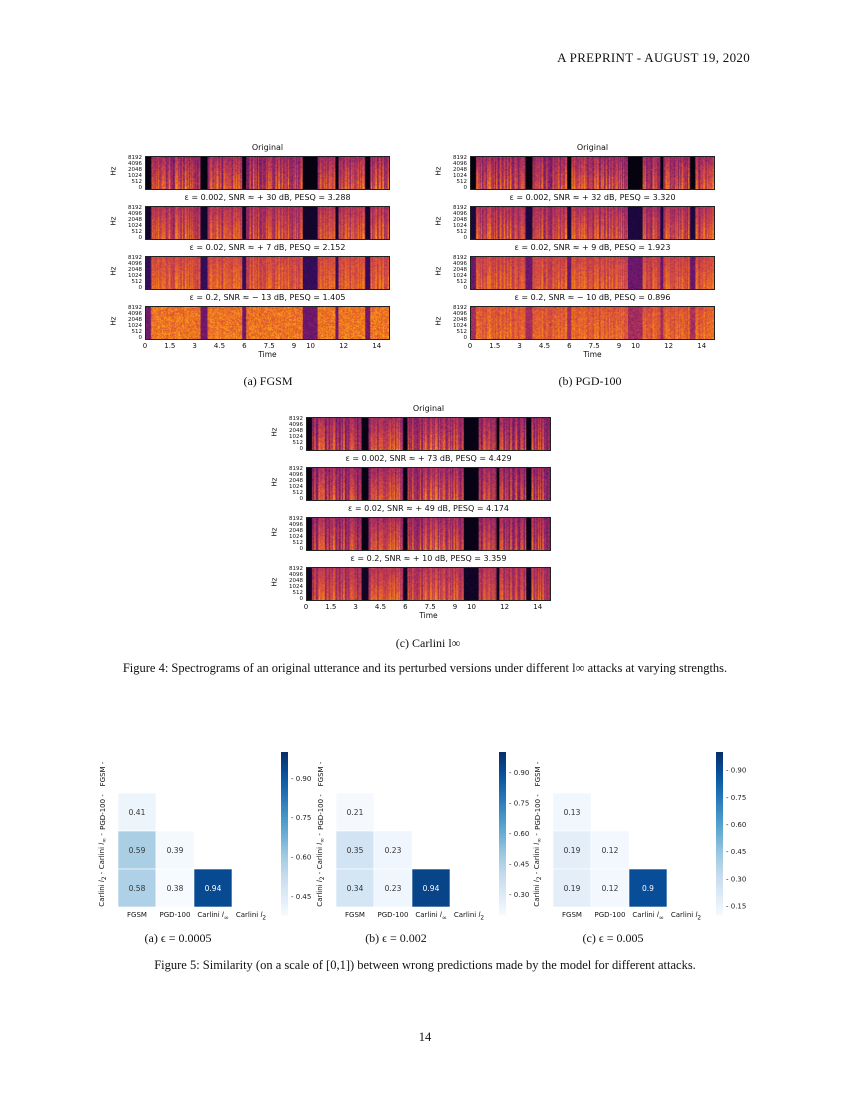 This screenshot has width=850, height=1100. What do you see at coordinates (431, 888) in the screenshot?
I see `cell-value-label: 0.94` at bounding box center [431, 888].